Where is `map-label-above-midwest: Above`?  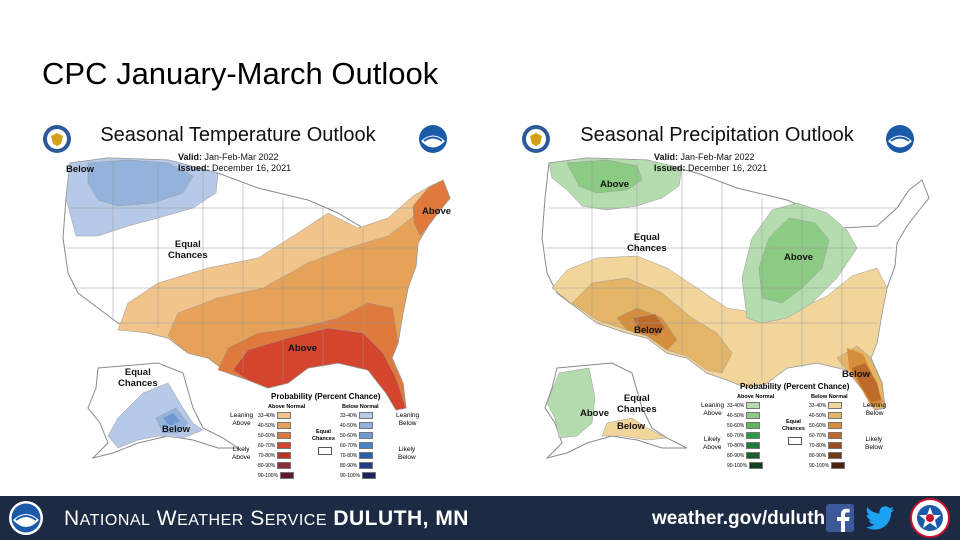
map-label-above-midwest: Above is located at coordinates (799, 257).